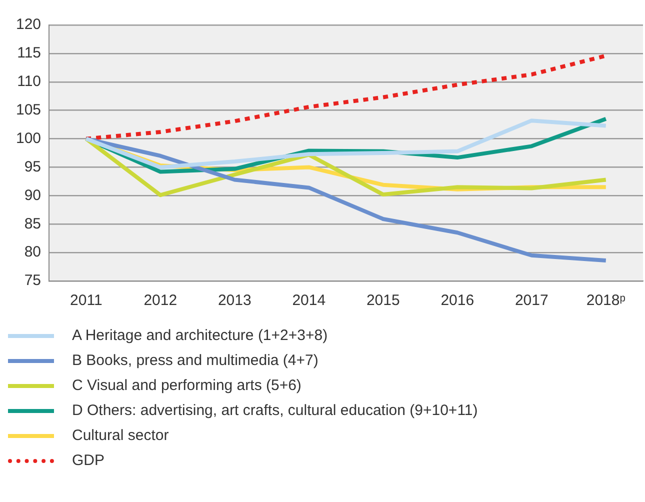 This screenshot has height=502, width=645. I want to click on y-tick-label: 120, so click(29, 25).